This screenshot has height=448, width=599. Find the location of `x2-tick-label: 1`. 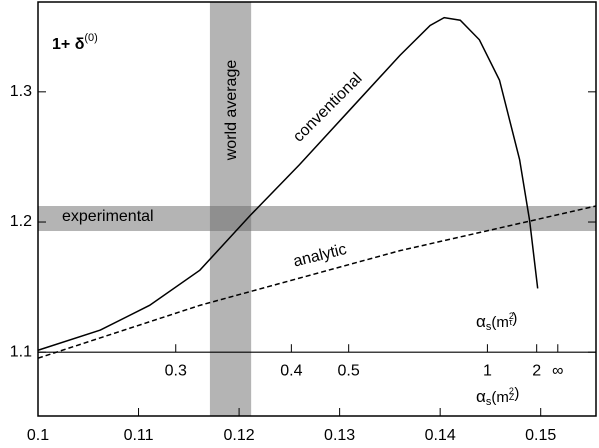

x2-tick-label: 1 is located at coordinates (487, 370).